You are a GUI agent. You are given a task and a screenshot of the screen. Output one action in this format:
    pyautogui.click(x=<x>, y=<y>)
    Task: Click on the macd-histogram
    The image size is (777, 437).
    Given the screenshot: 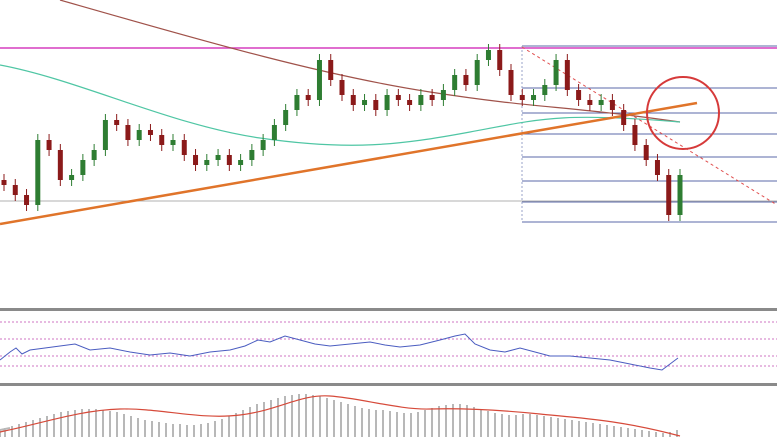 What is the action you would take?
    pyautogui.click(x=339, y=415)
    